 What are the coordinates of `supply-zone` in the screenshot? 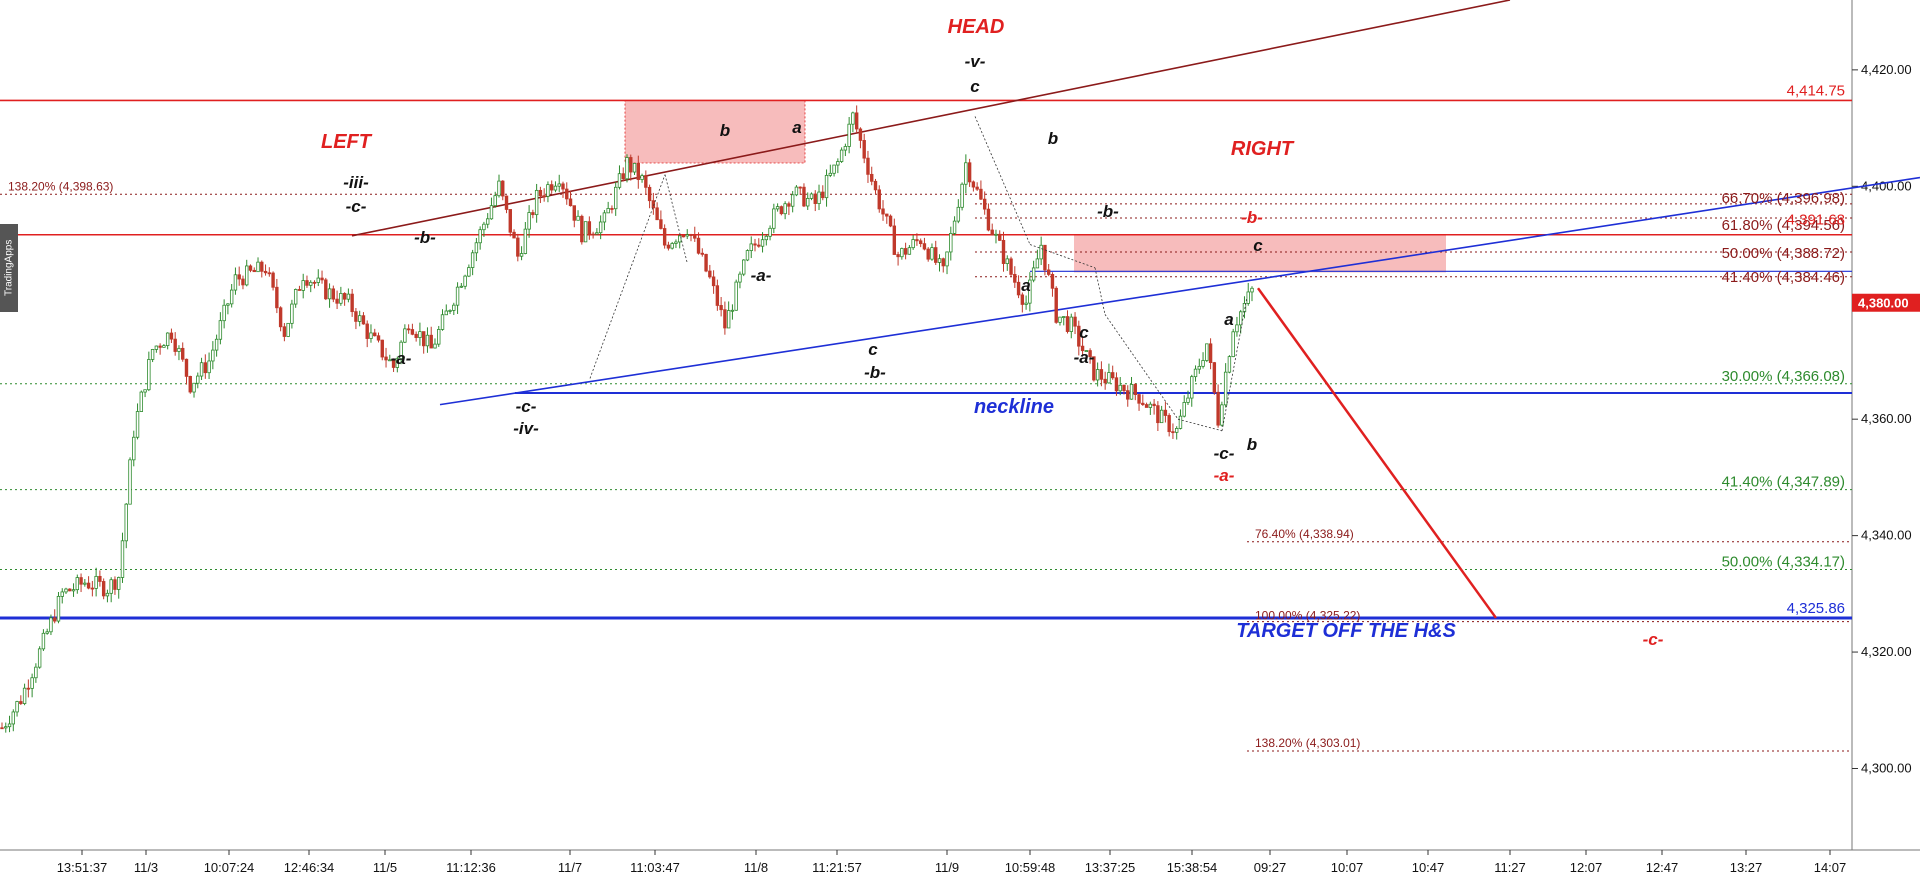 It's located at (715, 132).